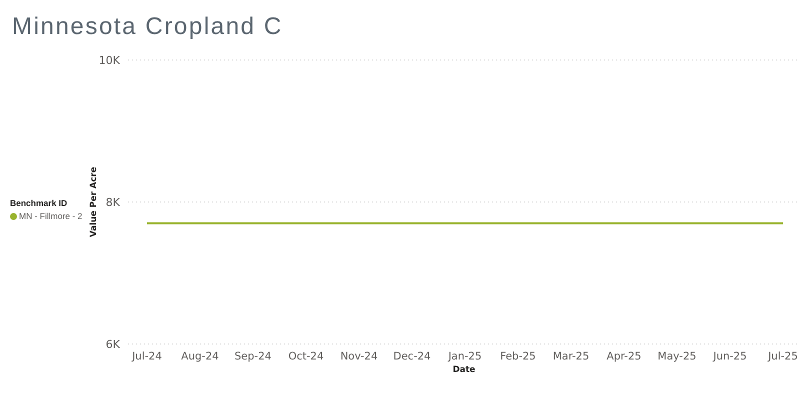  Describe the element at coordinates (464, 370) in the screenshot. I see `x-axis-title: Date` at that location.